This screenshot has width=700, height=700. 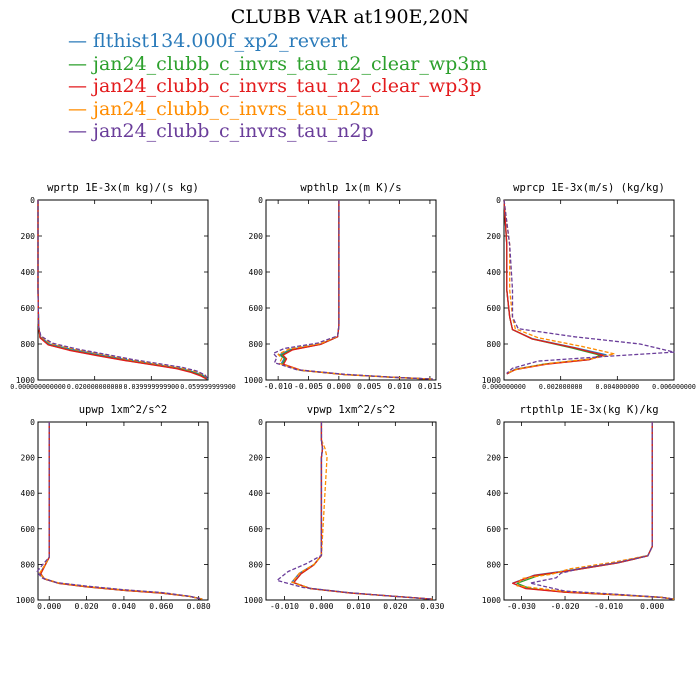 What do you see at coordinates (123, 188) in the screenshot?
I see `subplot-title: wprtp 1E-3x(m kg)/(s kg)` at bounding box center [123, 188].